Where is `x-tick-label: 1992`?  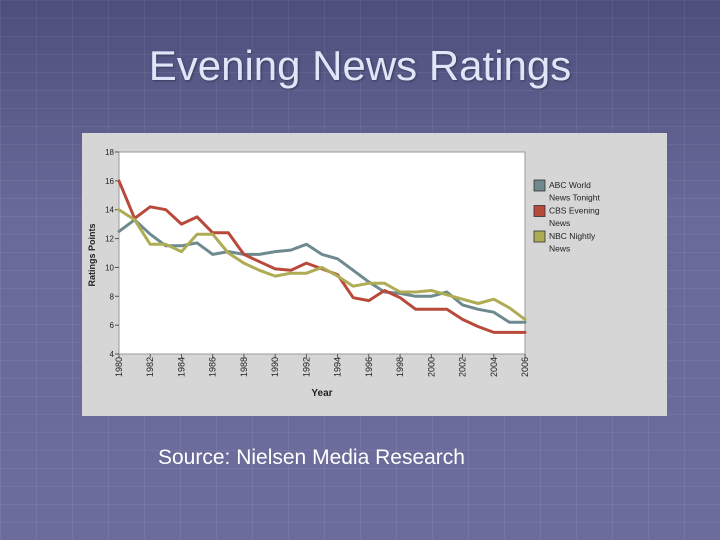 x-tick-label: 1992 is located at coordinates (306, 367).